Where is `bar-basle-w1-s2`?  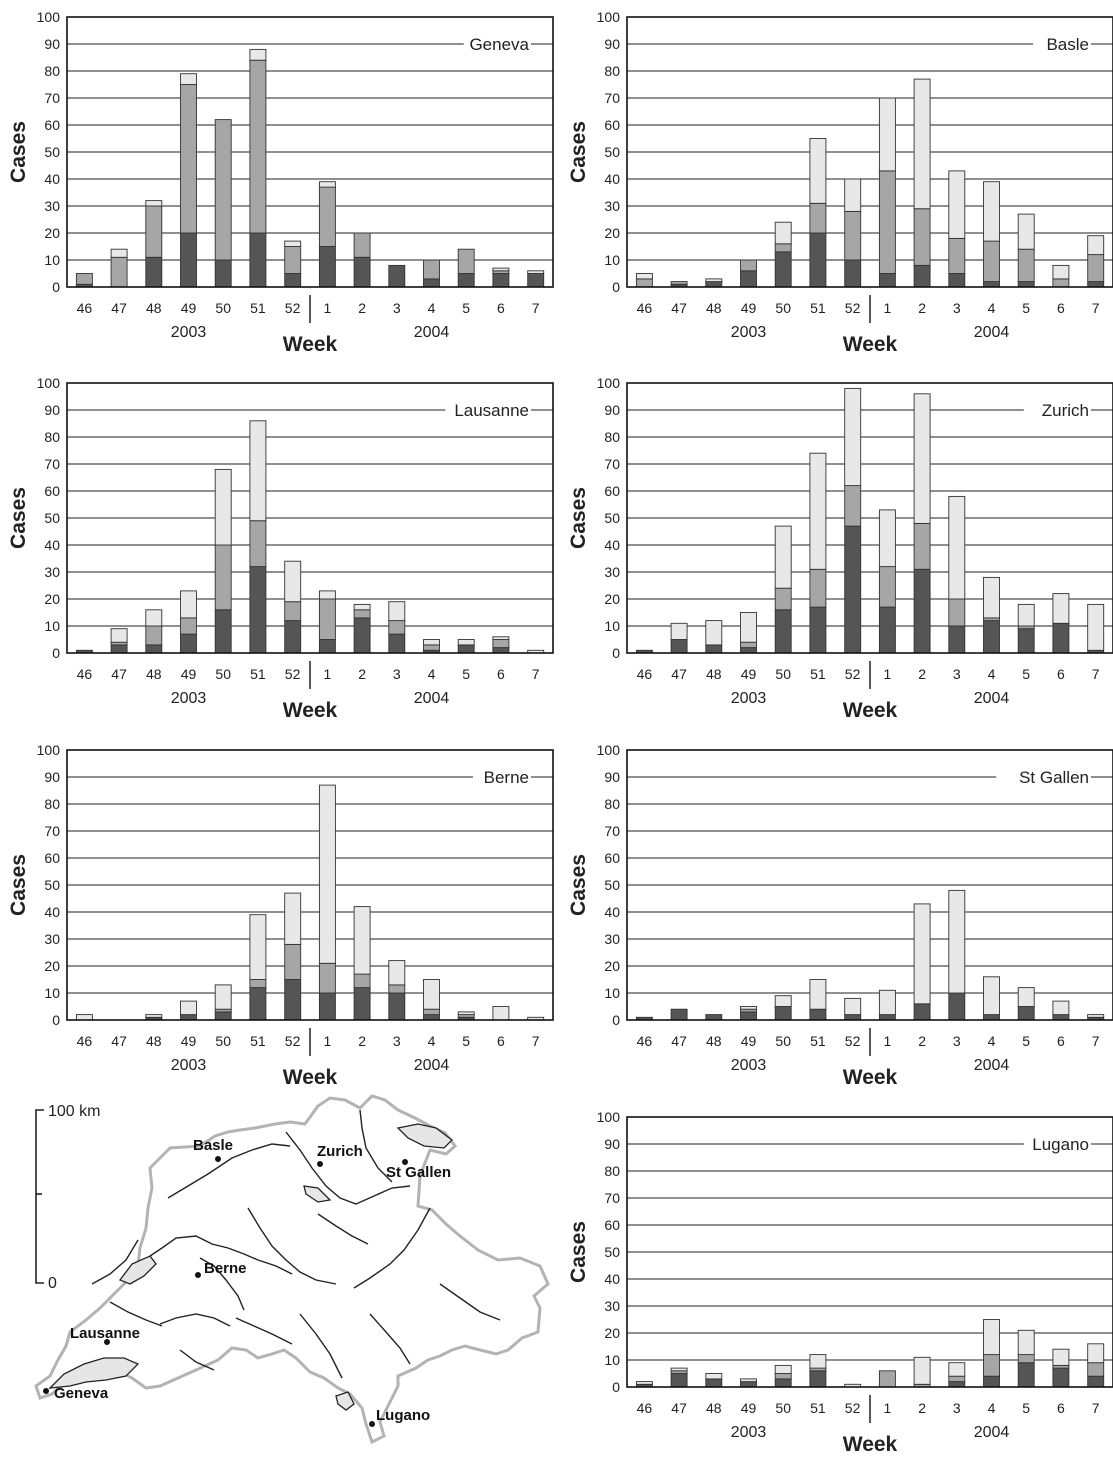 bar-basle-w1-s2 is located at coordinates (887, 134).